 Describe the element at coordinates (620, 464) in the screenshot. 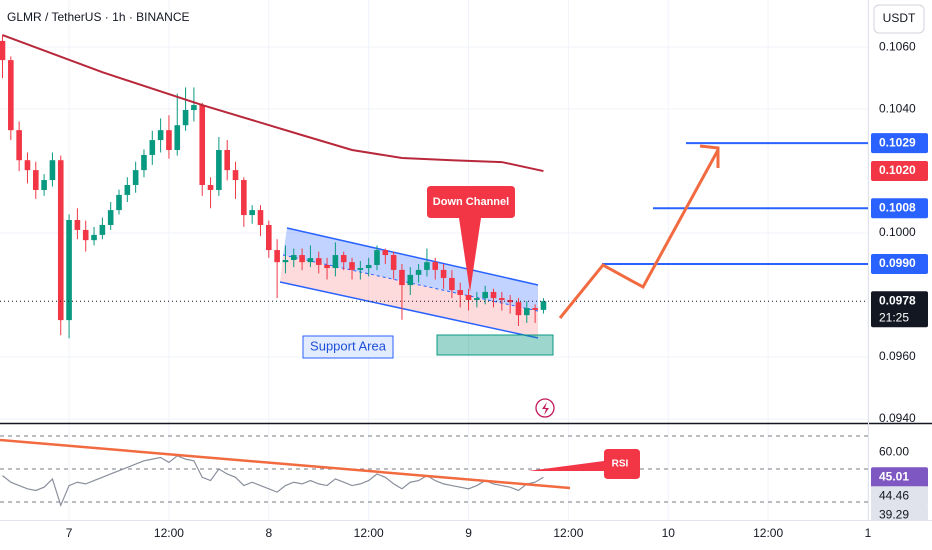

I see `rsi-callout-text: RSI` at that location.